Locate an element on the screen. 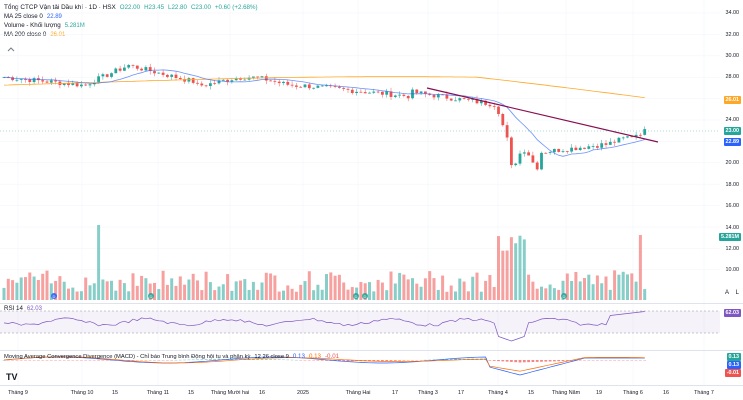 Image resolution: width=743 pixels, height=400 pixels. auto-scale-button: A is located at coordinates (726, 293).